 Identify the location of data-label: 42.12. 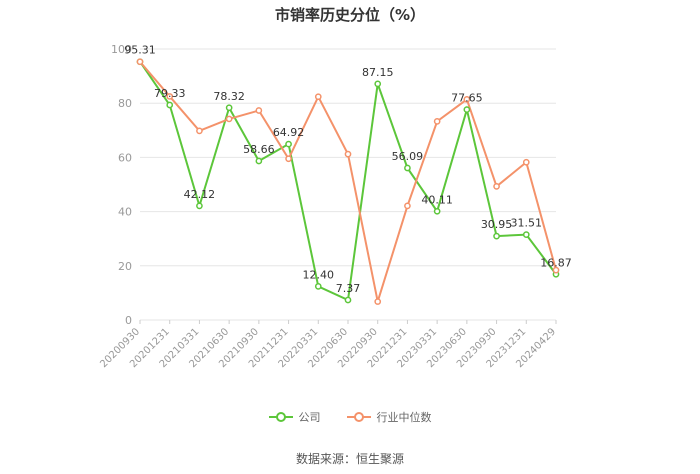
(200, 194).